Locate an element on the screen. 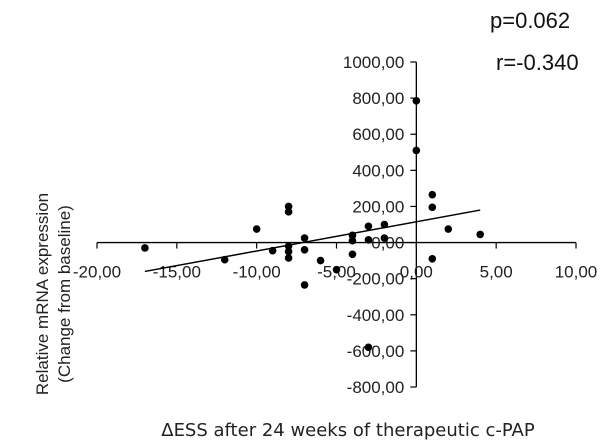 This screenshot has height=446, width=607. y-tick-label: -800,00 is located at coordinates (376, 387).